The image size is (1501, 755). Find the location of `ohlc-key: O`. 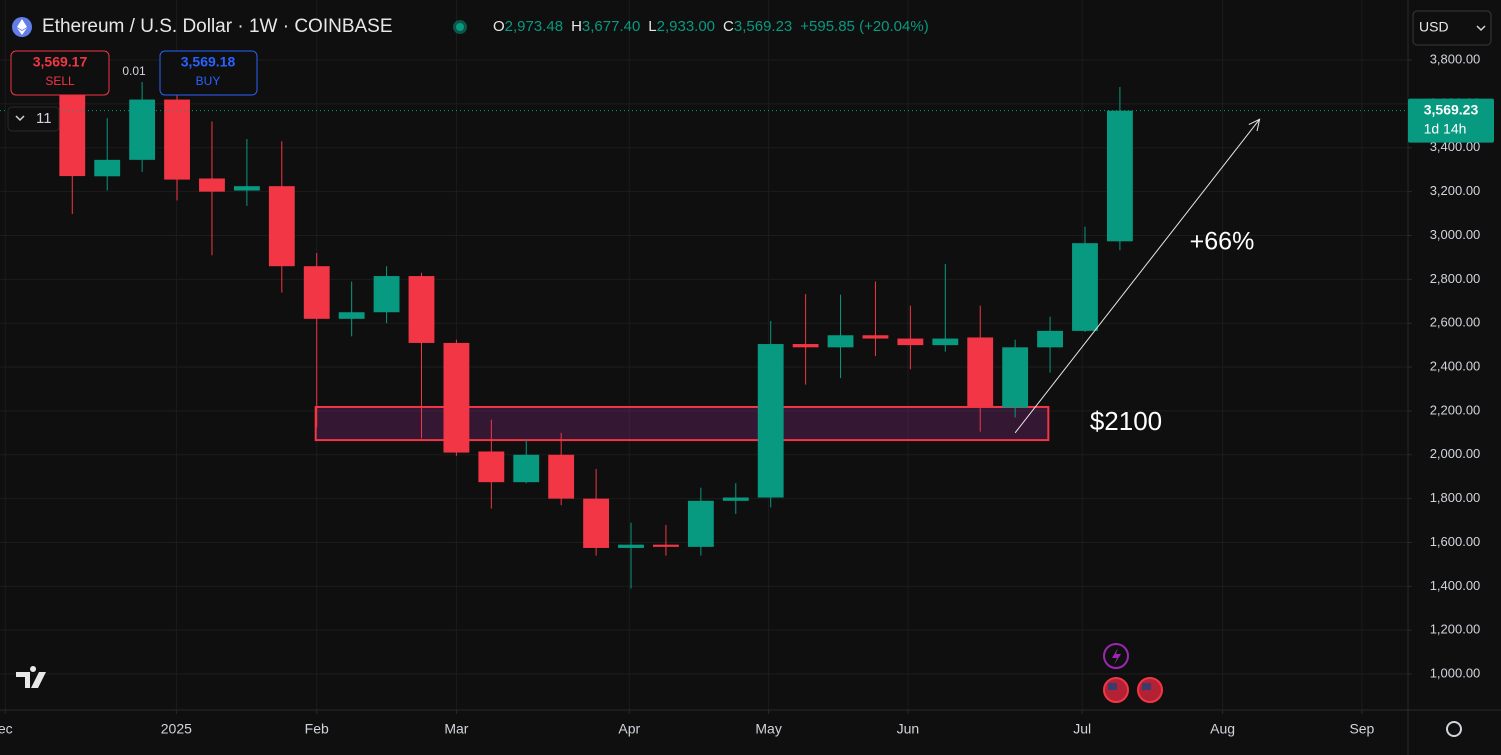

ohlc-key: O is located at coordinates (499, 26).